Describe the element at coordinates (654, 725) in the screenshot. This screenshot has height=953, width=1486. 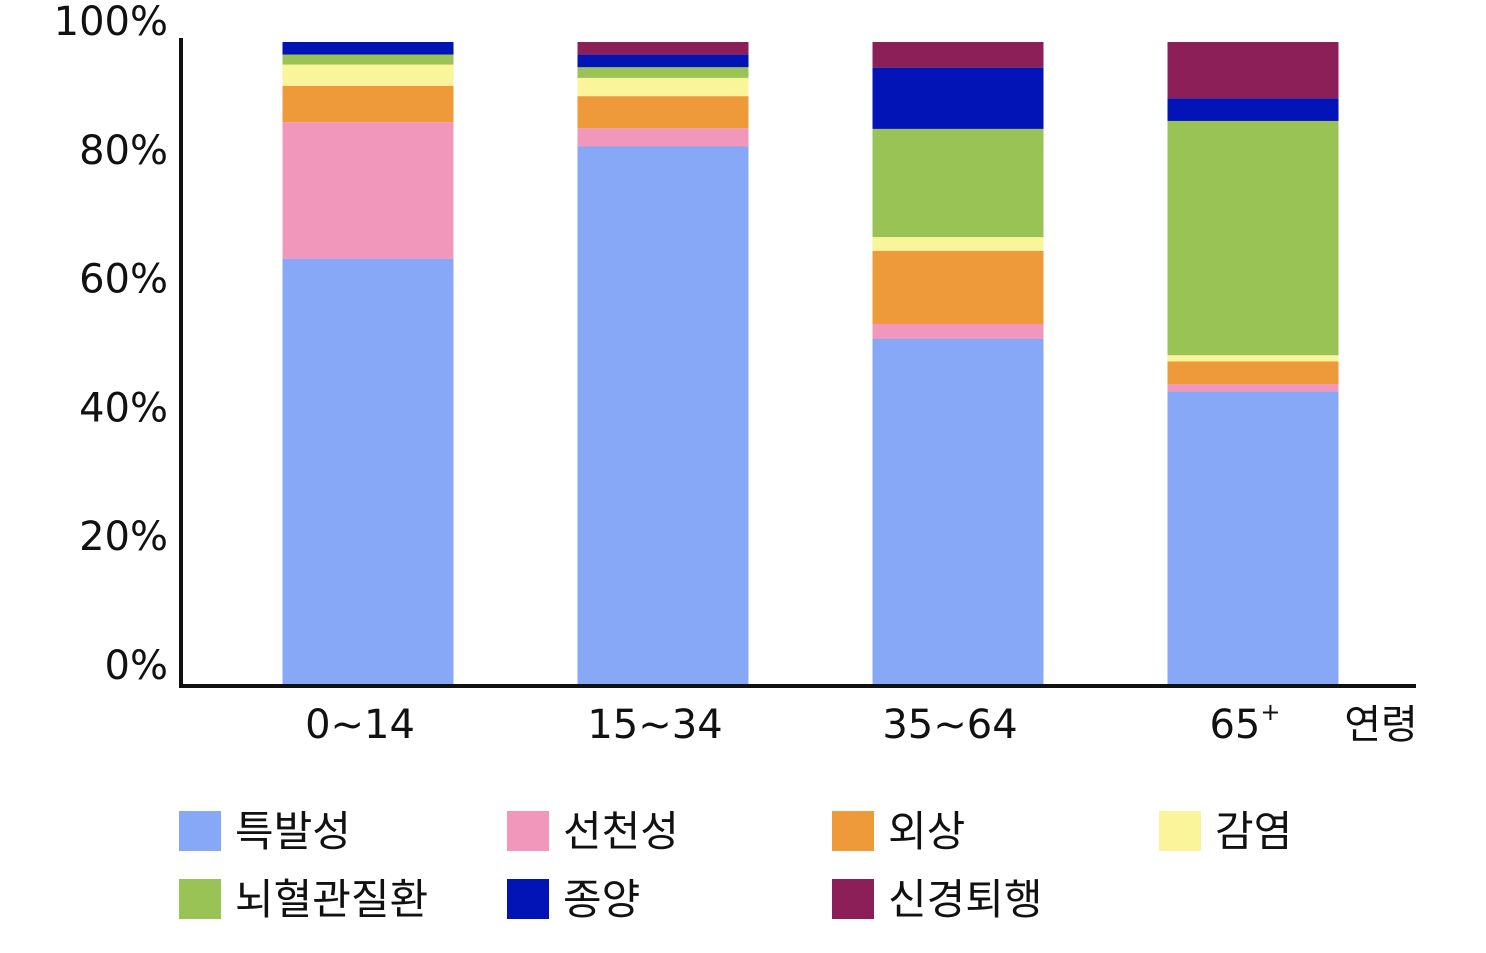
I see `x-tick-label: 15~34` at that location.